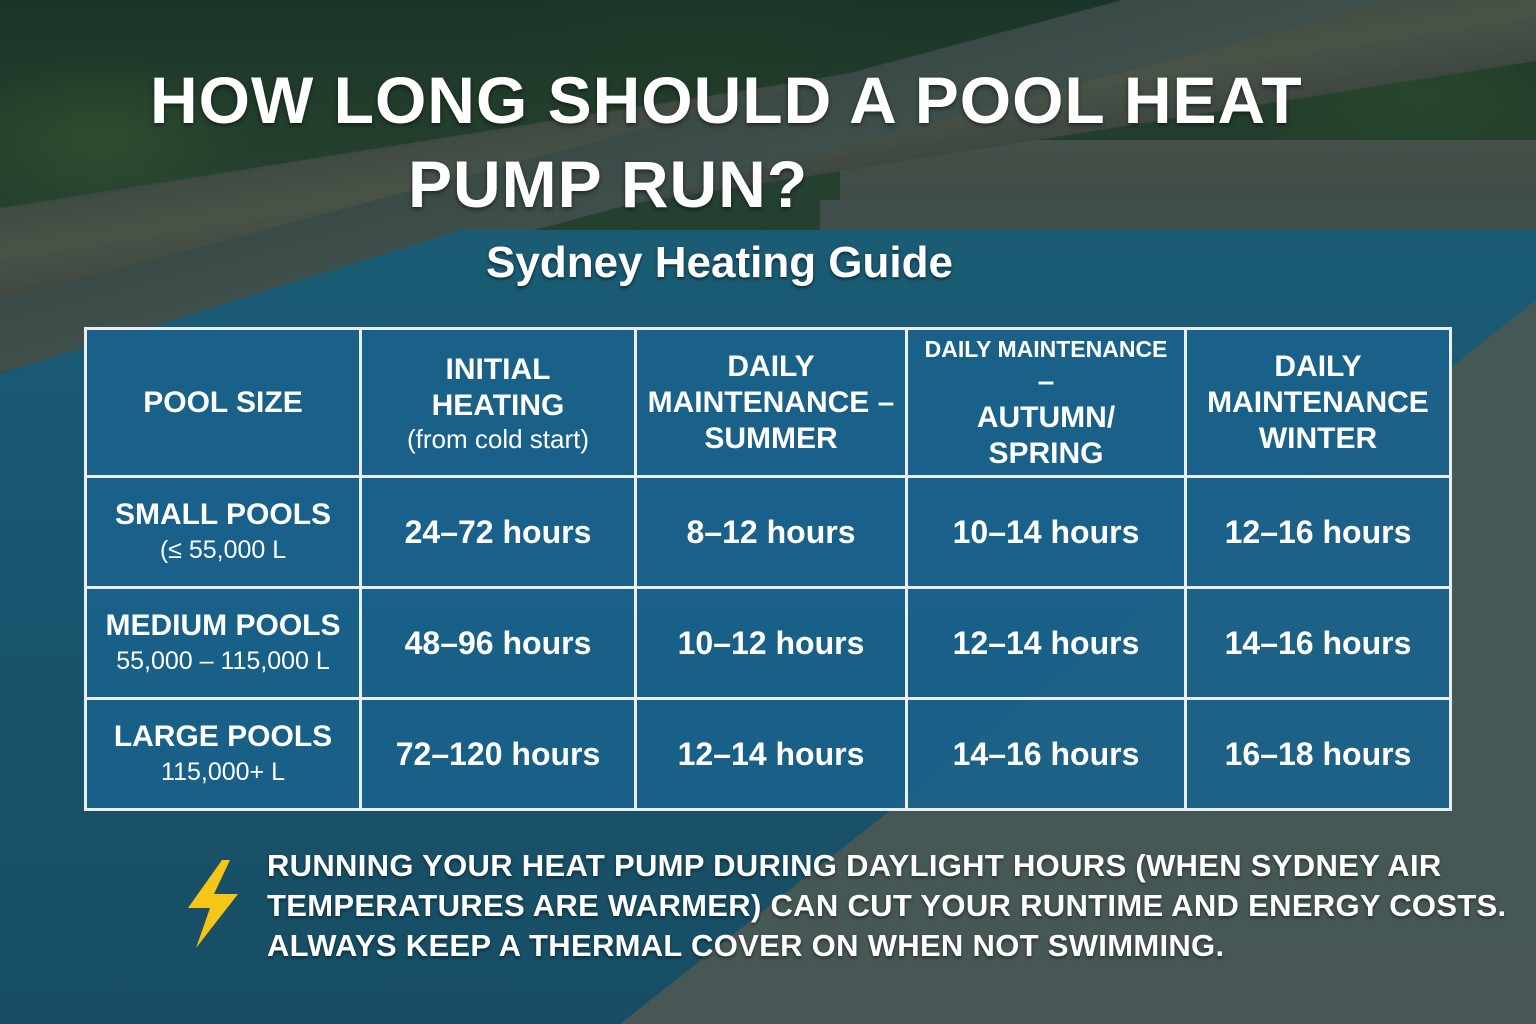 This screenshot has height=1024, width=1536. Describe the element at coordinates (1046, 348) in the screenshot. I see `header-prefix: DAILY MAINTENANCE` at that location.